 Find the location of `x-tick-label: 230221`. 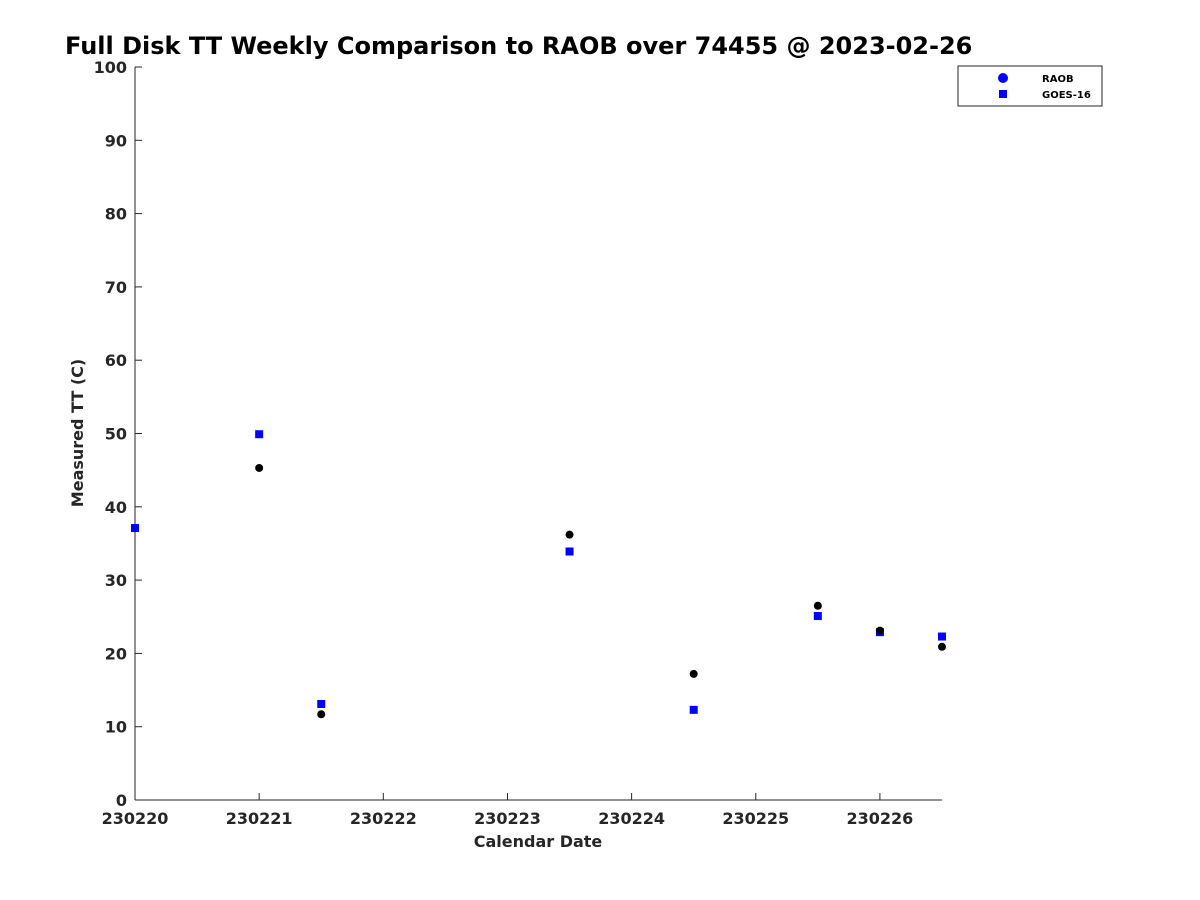

x-tick-label: 230221 is located at coordinates (259, 818).